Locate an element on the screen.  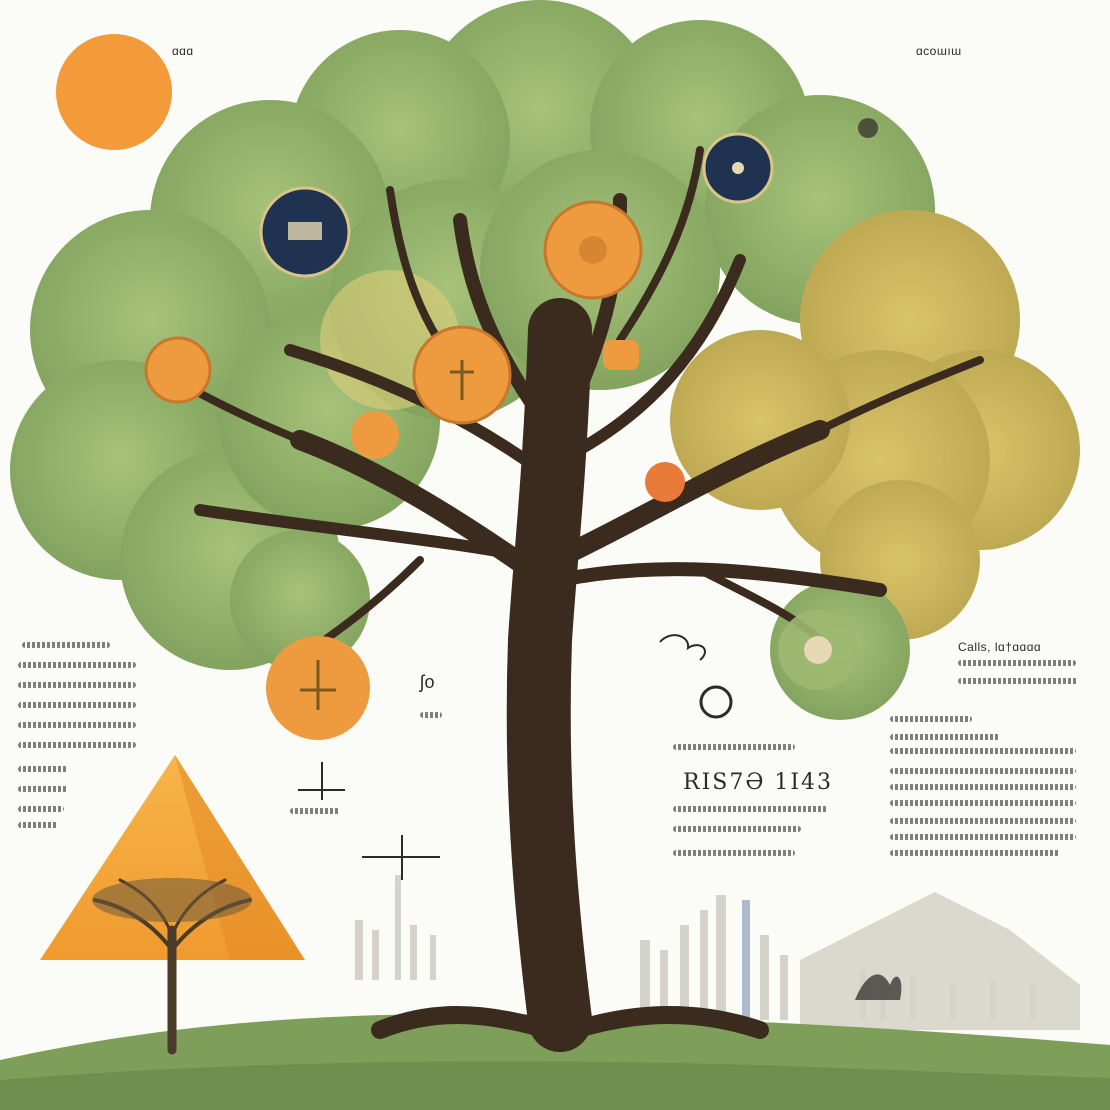
mid-glyph: ʃo is located at coordinates (428, 682).